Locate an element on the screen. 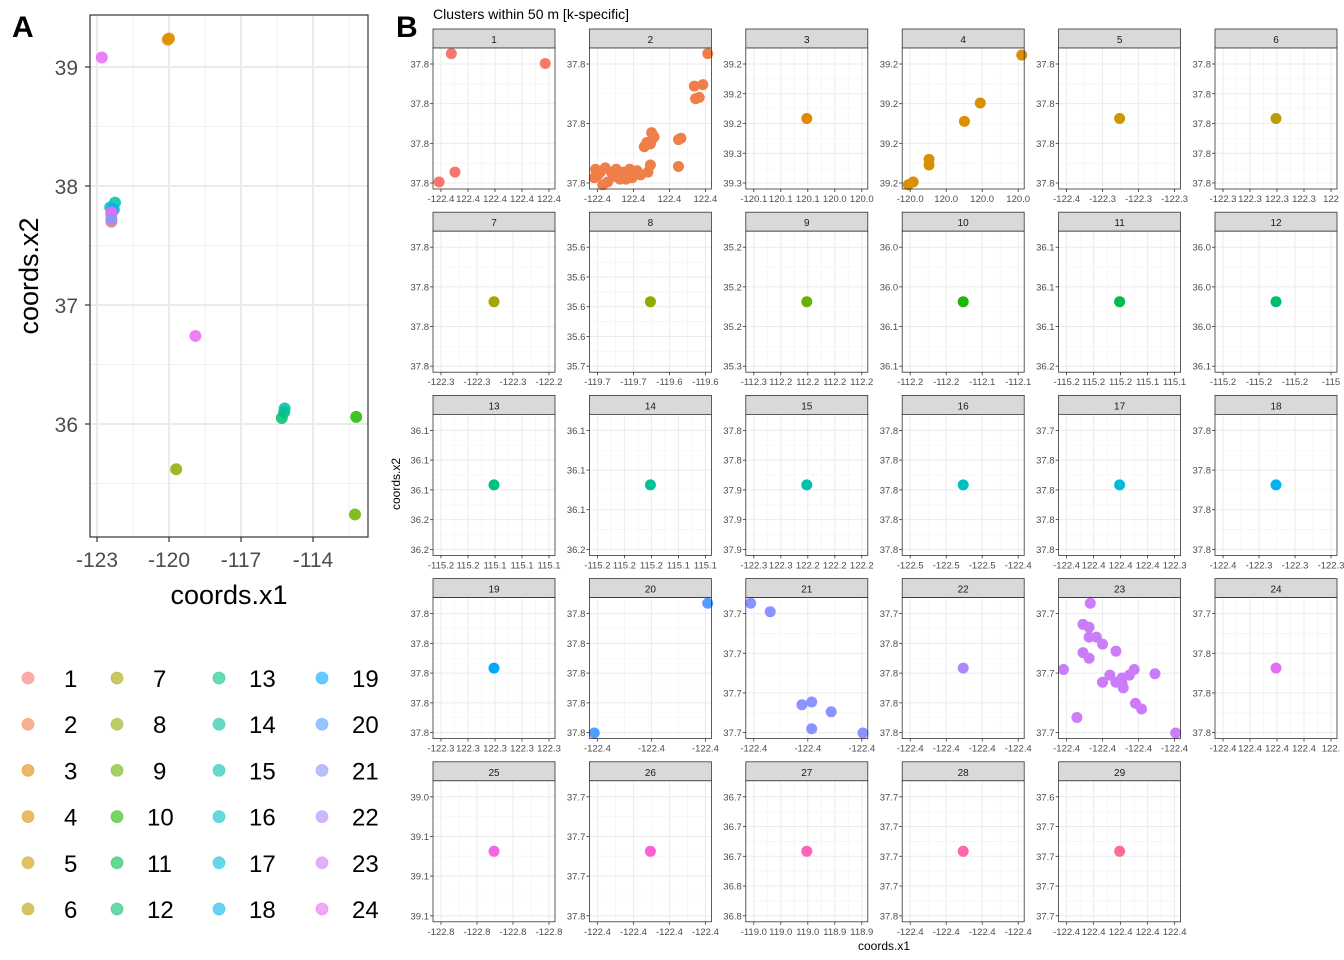 This screenshot has width=1344, height=960. facet-panel-23: 23 -122.4 -122.4 -122.4 -122.4 37.7 37.7 37.7 is located at coordinates (1112, 666).